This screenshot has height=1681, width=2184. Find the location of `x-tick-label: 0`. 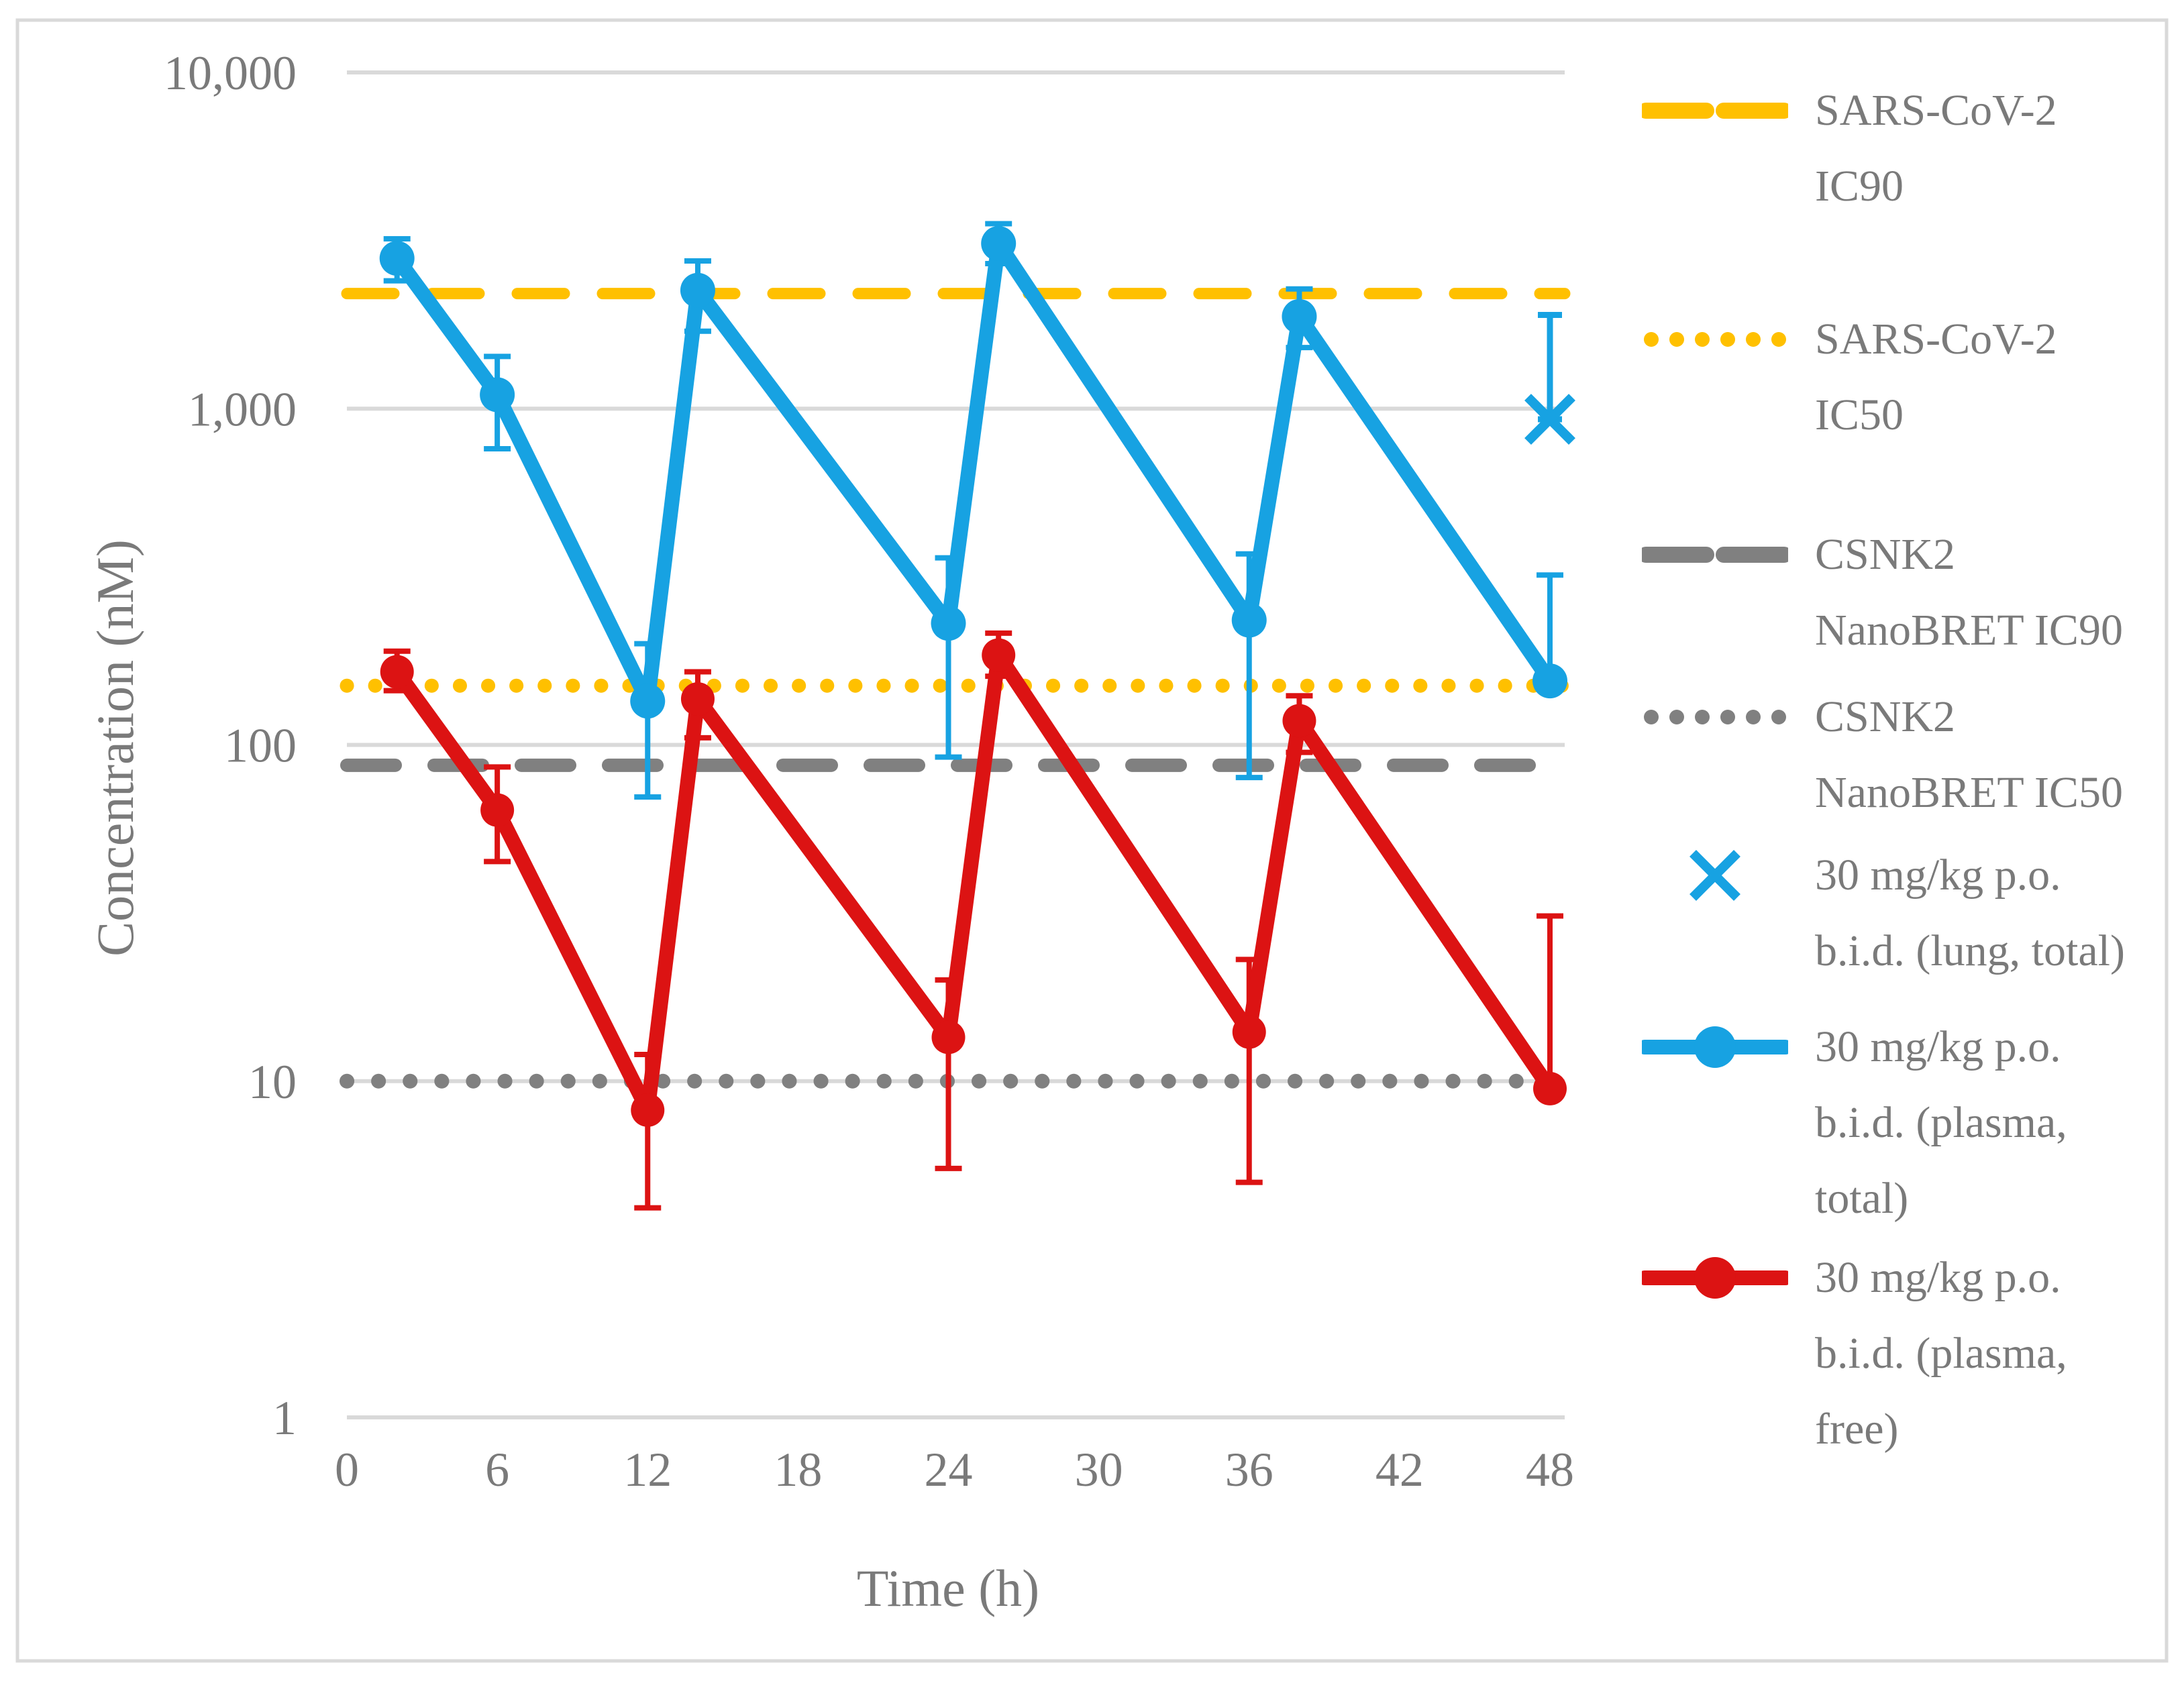

x-tick-label: 0 is located at coordinates (347, 1470).